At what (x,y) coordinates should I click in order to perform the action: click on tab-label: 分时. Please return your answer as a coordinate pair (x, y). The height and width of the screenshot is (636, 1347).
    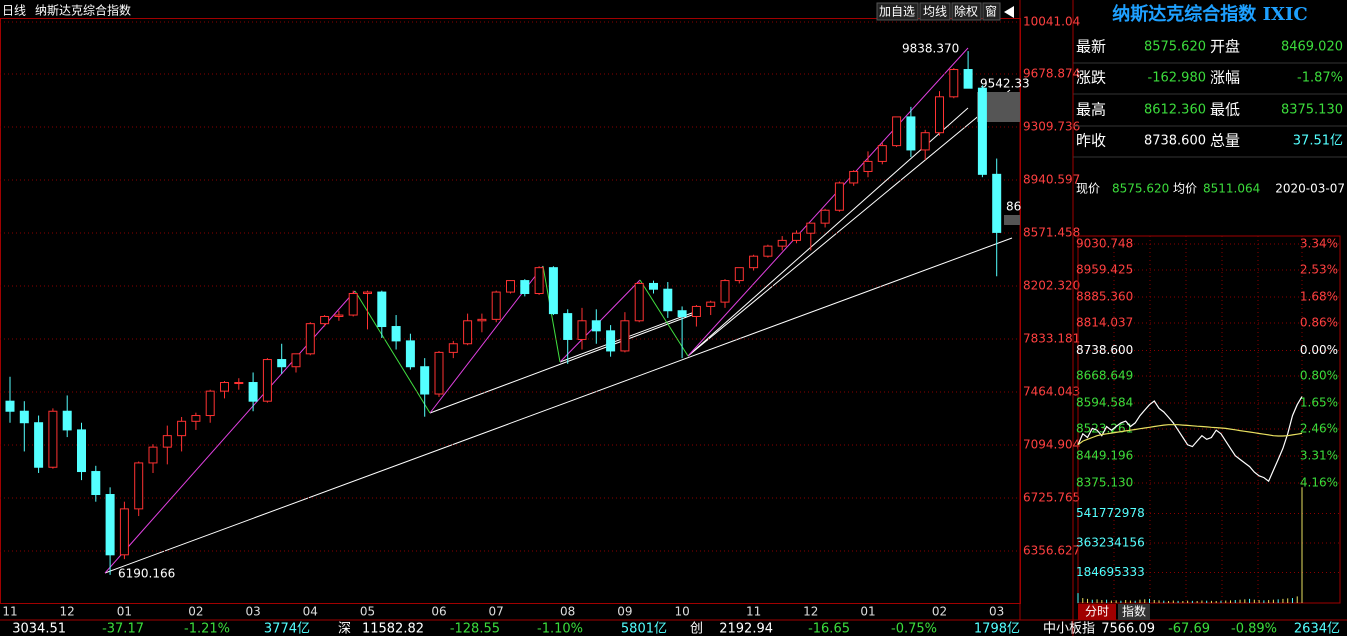
    Looking at the image, I should click on (1097, 612).